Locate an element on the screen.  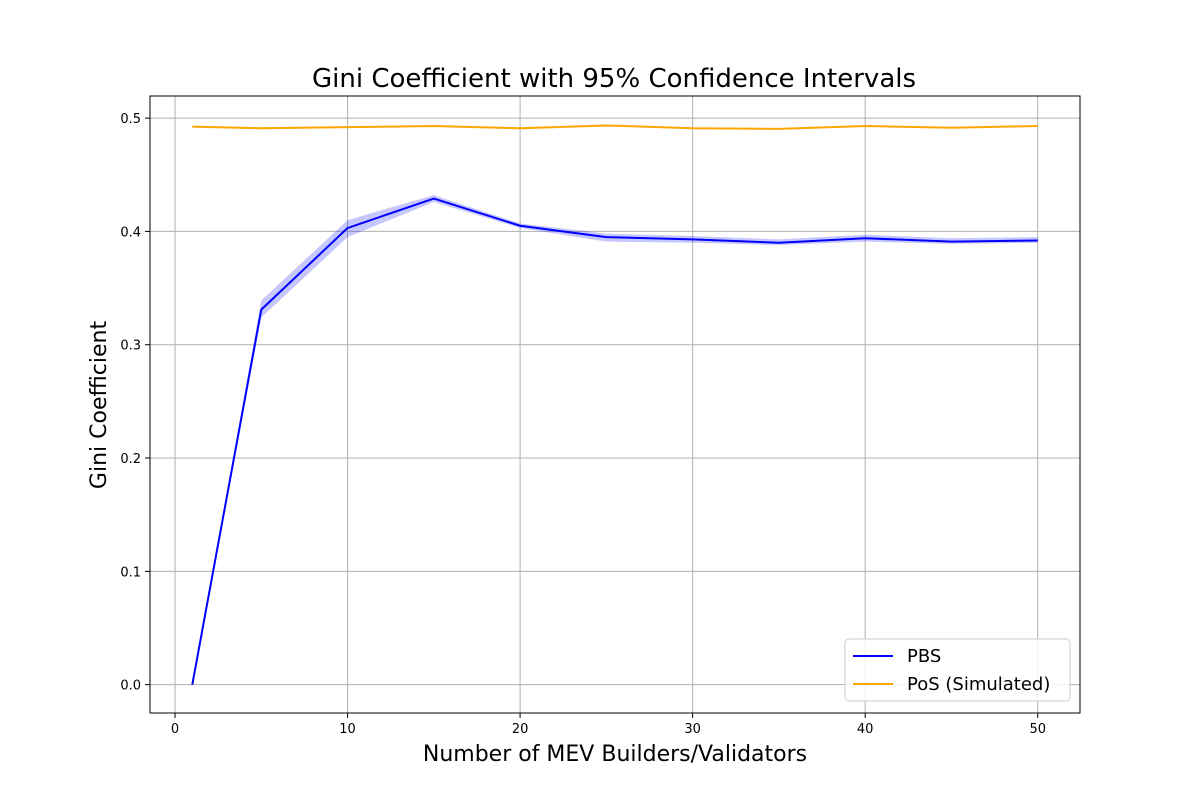
y-tick-label: 0.3 is located at coordinates (130, 346).